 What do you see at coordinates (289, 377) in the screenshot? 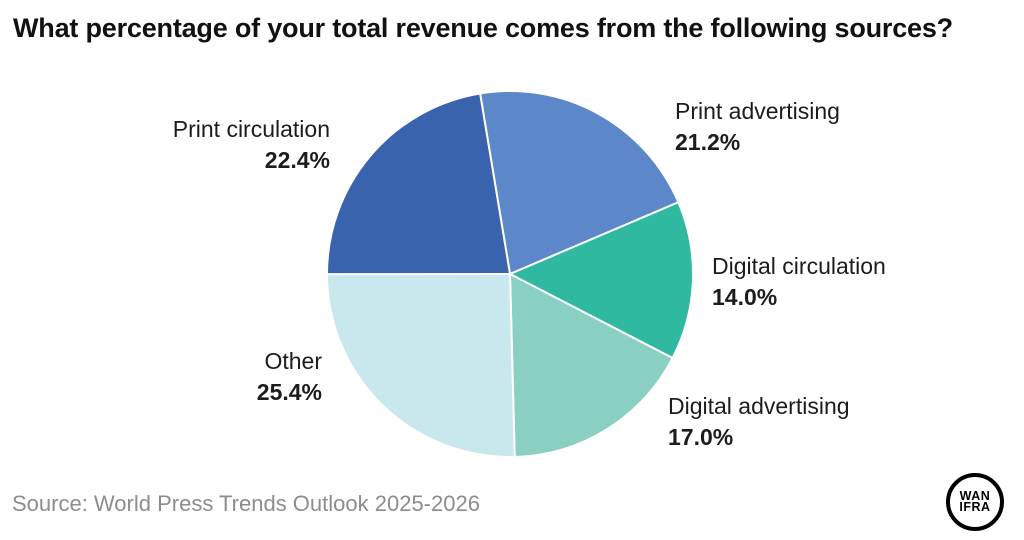
I see `label-other: Other 25.4%` at bounding box center [289, 377].